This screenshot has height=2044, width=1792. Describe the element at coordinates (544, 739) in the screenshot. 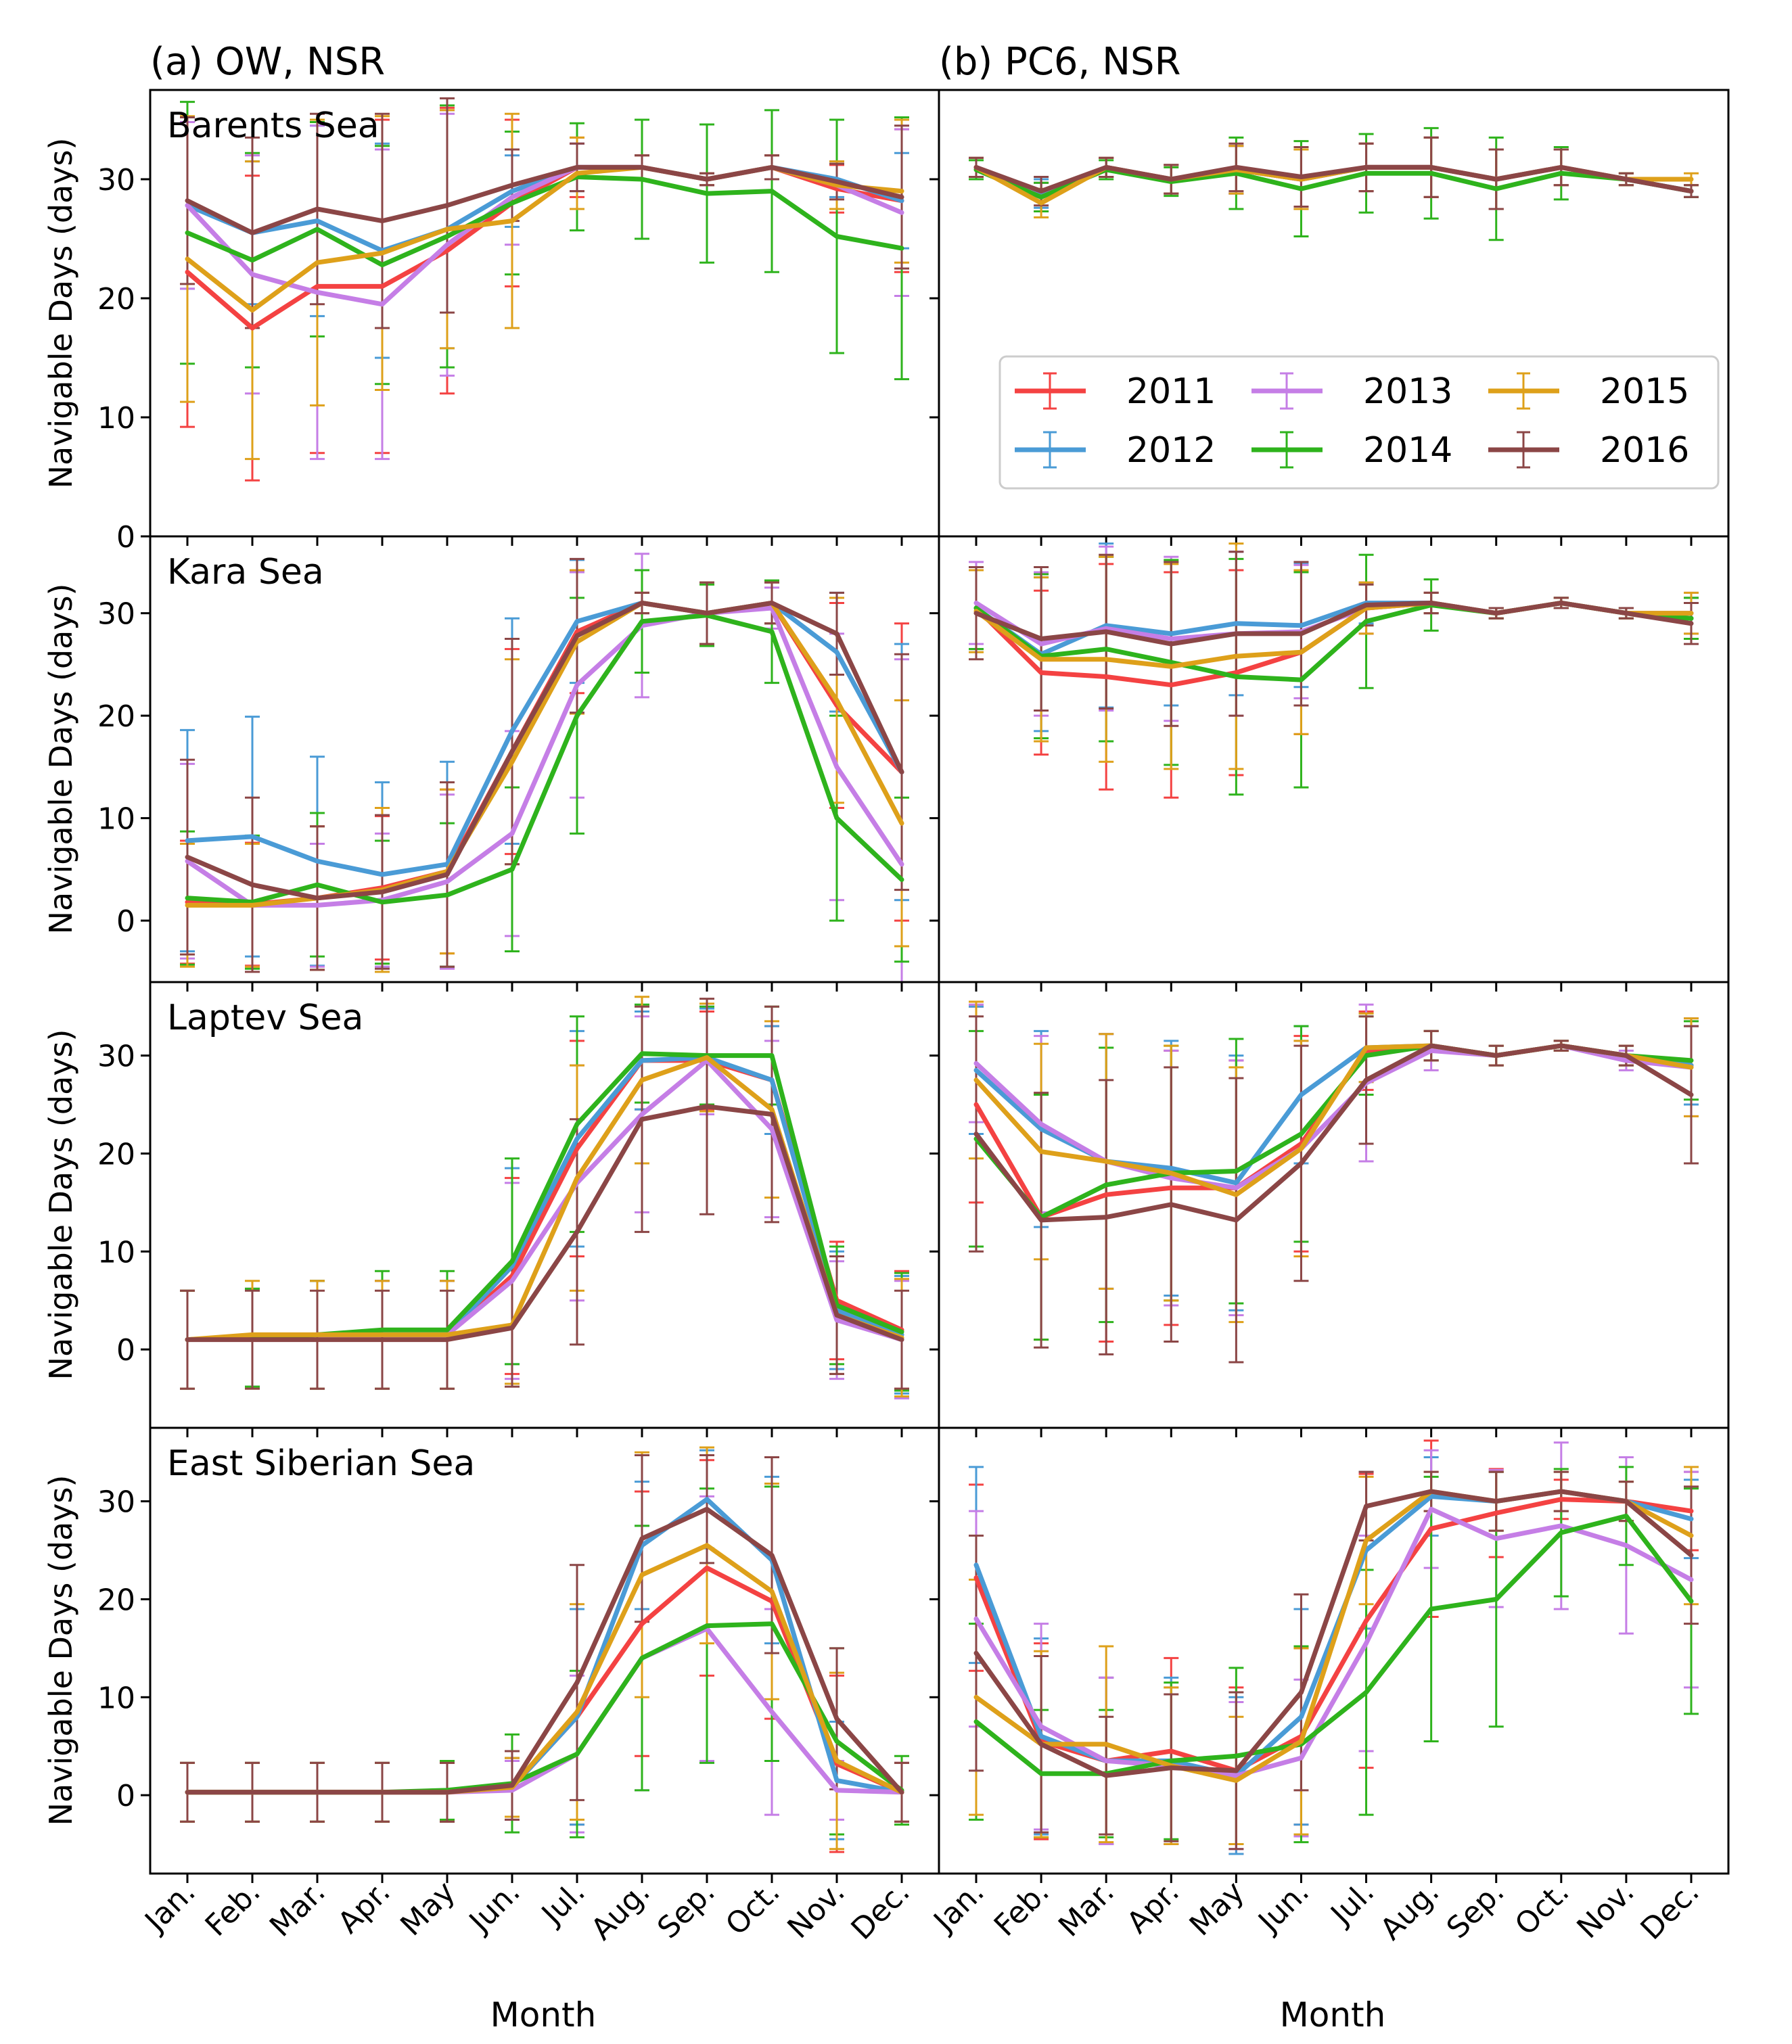

I see `series-line-2012` at that location.